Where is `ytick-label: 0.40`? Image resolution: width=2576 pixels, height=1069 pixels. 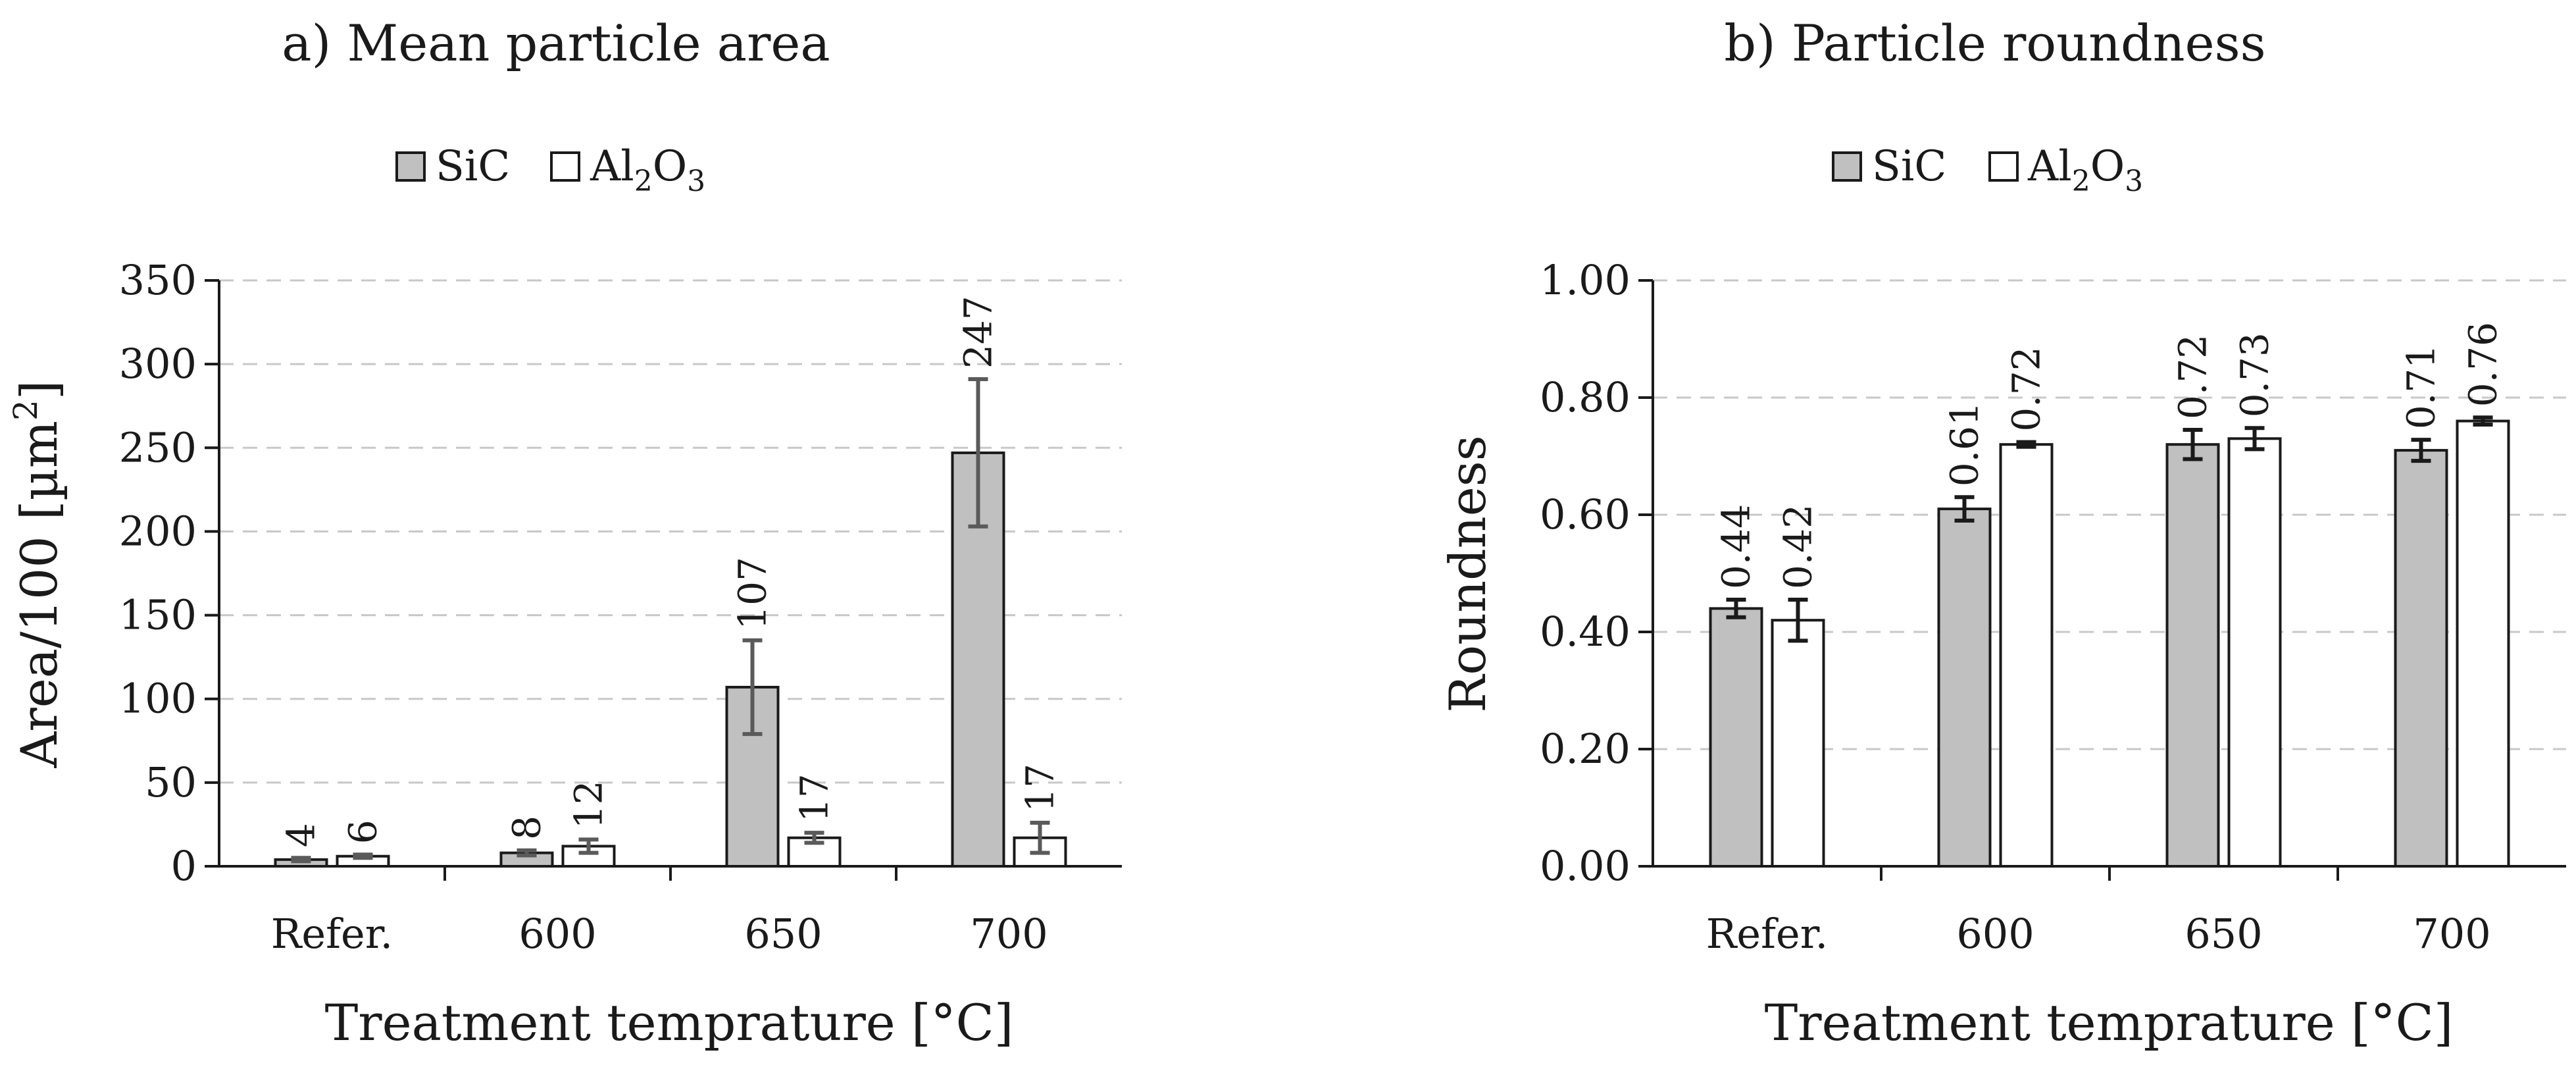 ytick-label: 0.40 is located at coordinates (1585, 632).